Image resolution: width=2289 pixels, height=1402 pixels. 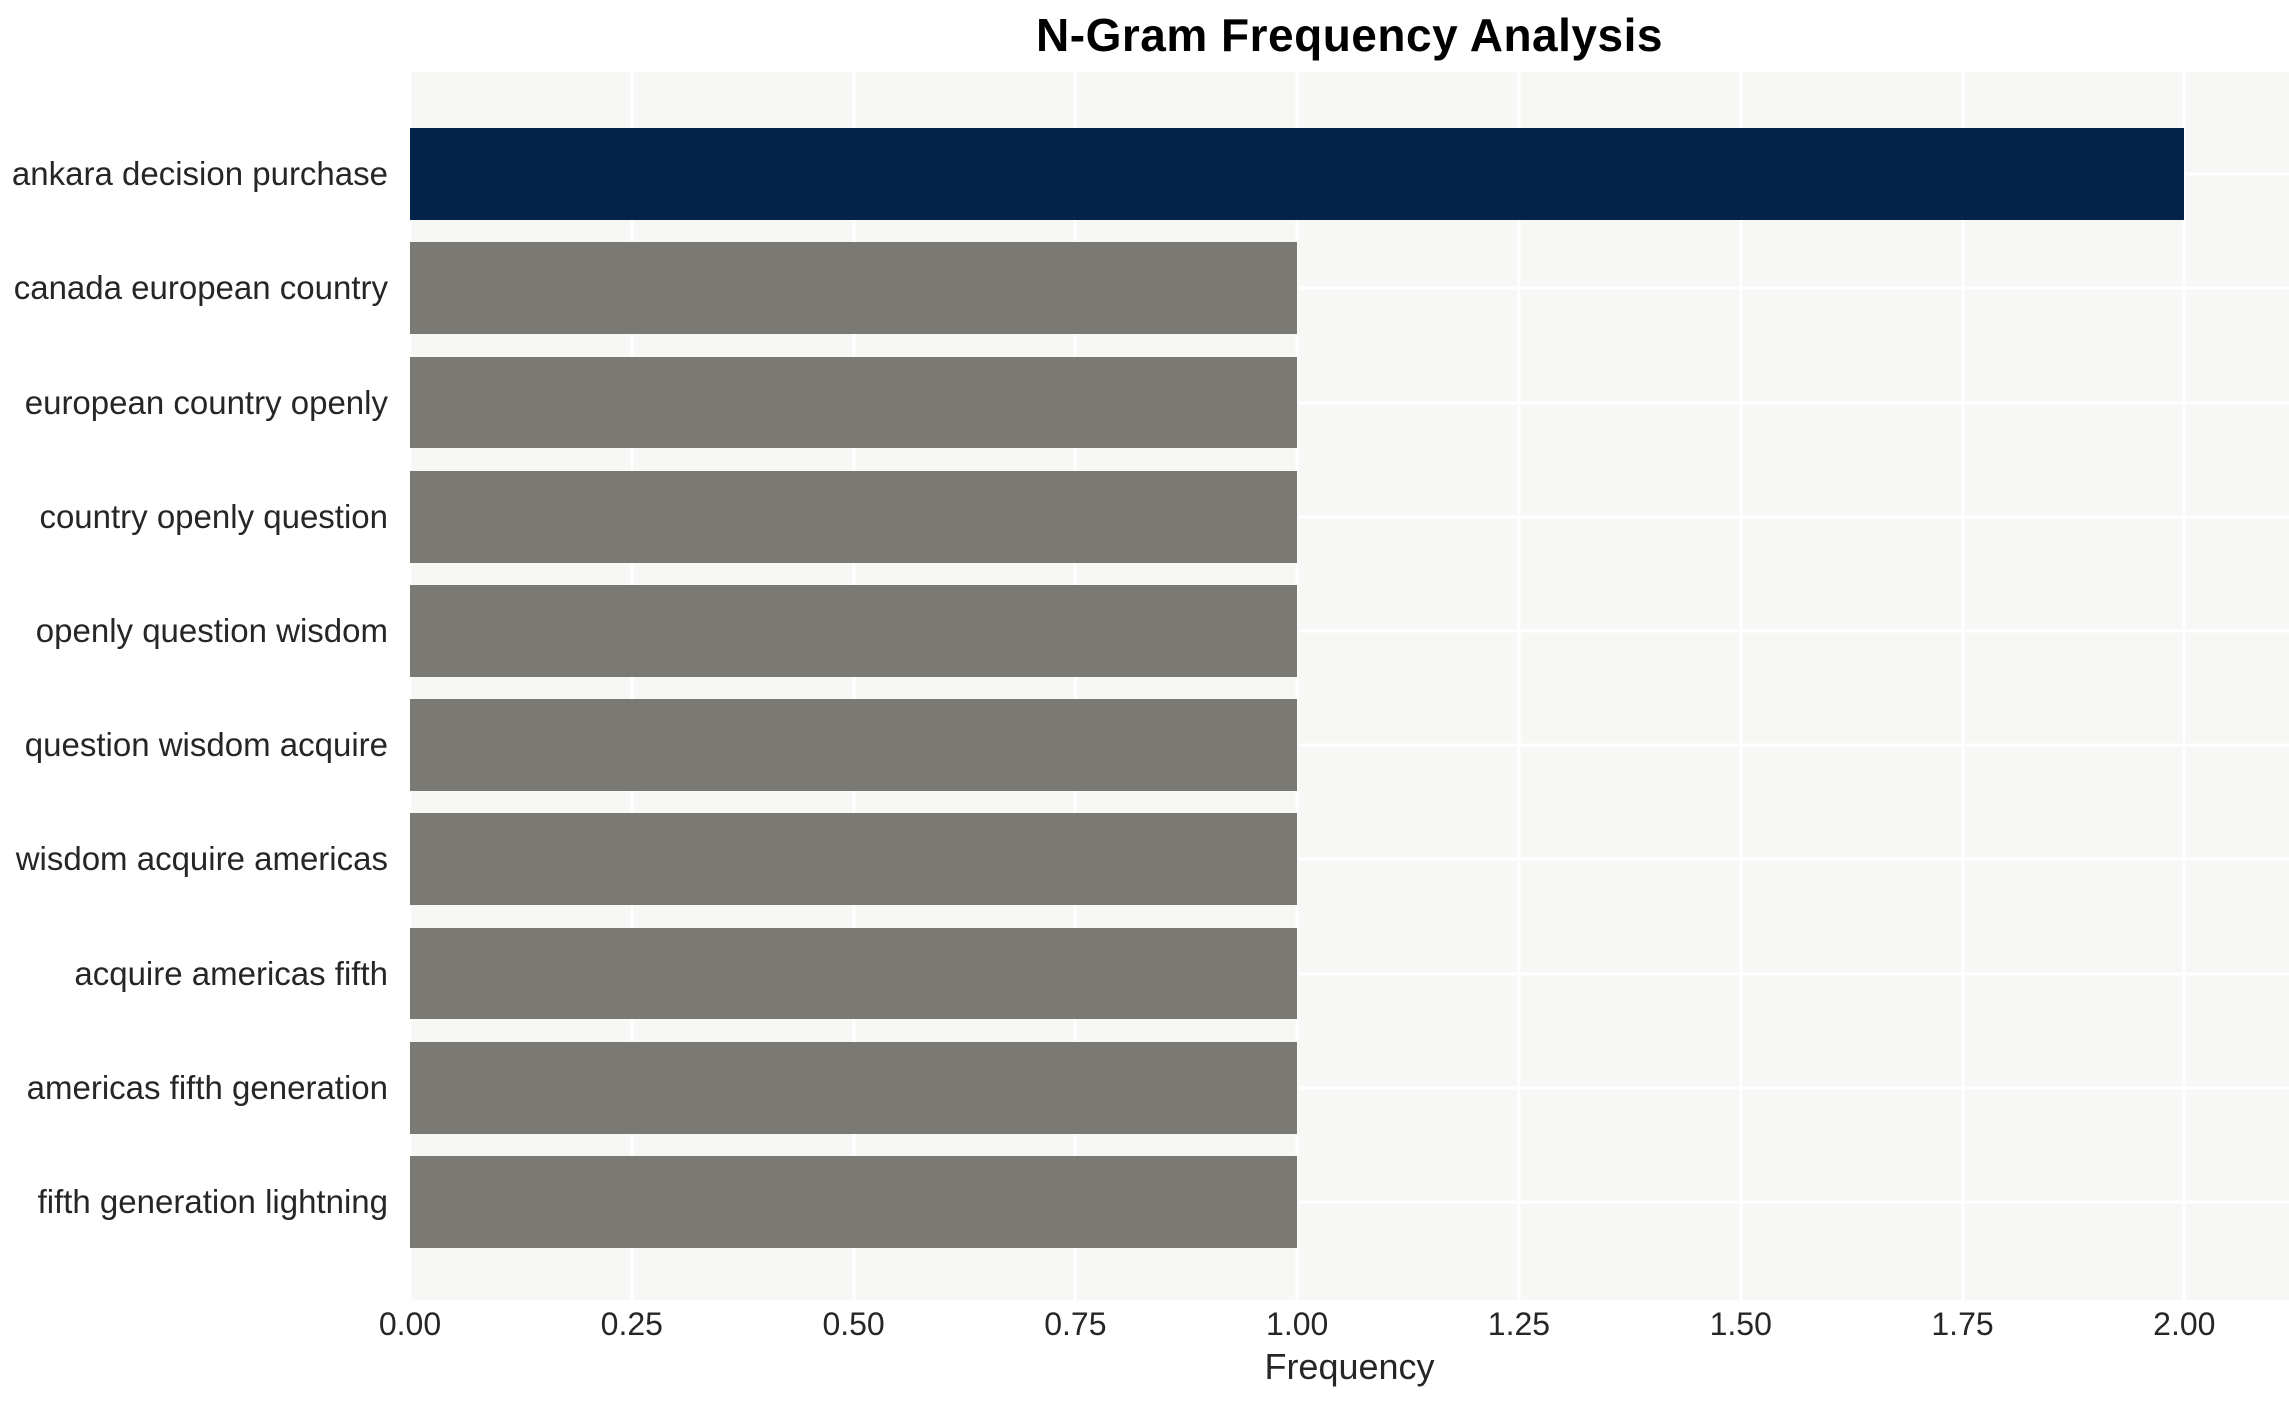 What do you see at coordinates (1349, 1366) in the screenshot?
I see `x-axis-label: Frequency` at bounding box center [1349, 1366].